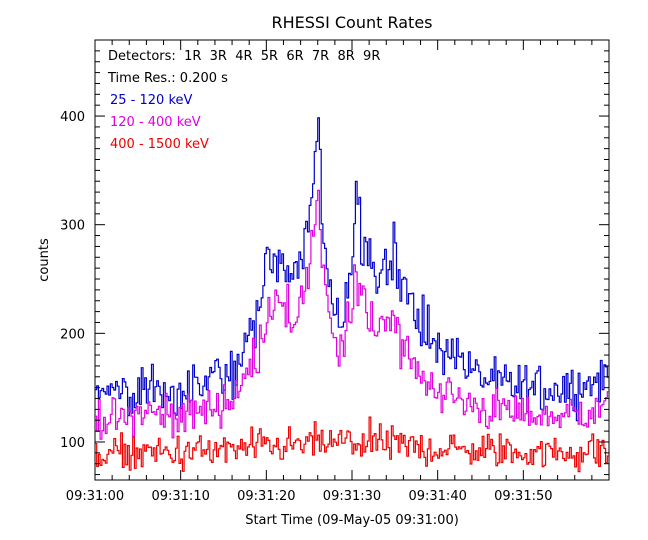 Image resolution: width=648 pixels, height=540 pixels. Describe the element at coordinates (180, 496) in the screenshot. I see `x-tick-label: 09:31:10` at that location.